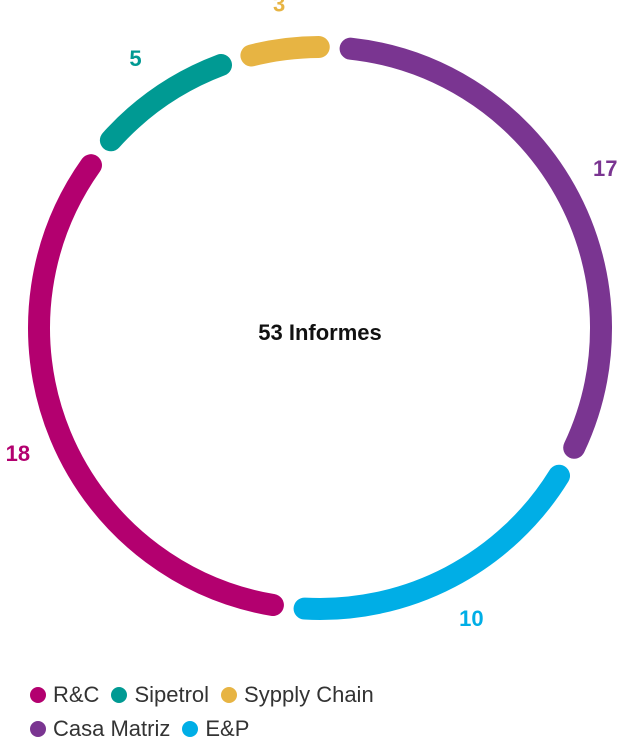 The image size is (620, 749). Describe the element at coordinates (172, 694) in the screenshot. I see `legend-label-sipetrol: Sipetrol` at that location.